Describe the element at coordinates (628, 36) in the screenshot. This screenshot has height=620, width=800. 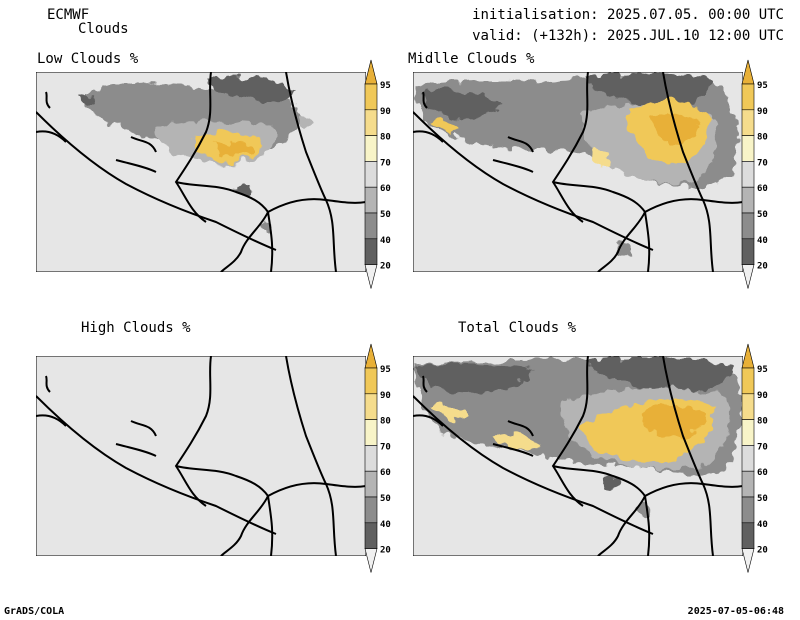
I see `valid-time: valid: (+132h): 2025.JUL.10 12:00 UTC` at that location.